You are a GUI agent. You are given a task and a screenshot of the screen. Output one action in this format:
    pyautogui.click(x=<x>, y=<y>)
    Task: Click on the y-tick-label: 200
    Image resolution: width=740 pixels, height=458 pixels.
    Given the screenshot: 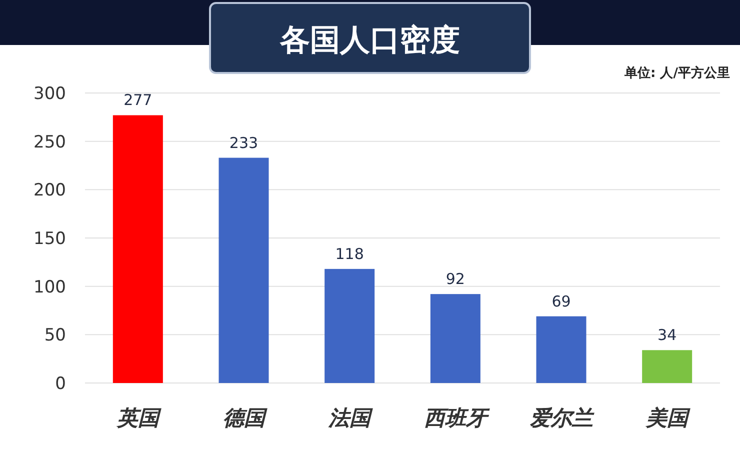 What is the action you would take?
    pyautogui.click(x=50, y=190)
    